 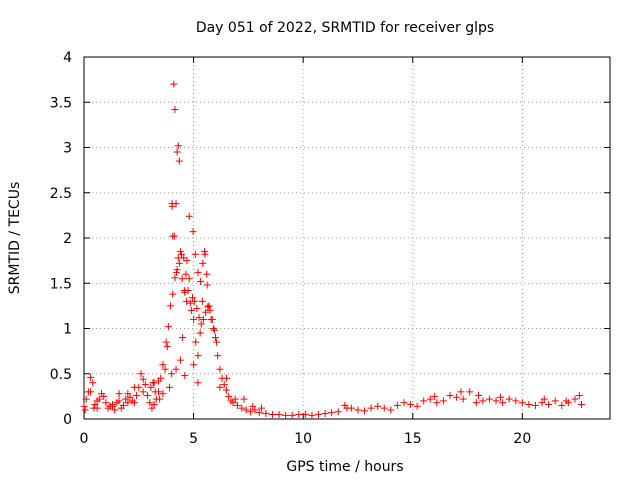 I want to click on y-tick-label: 3, so click(x=67, y=149).